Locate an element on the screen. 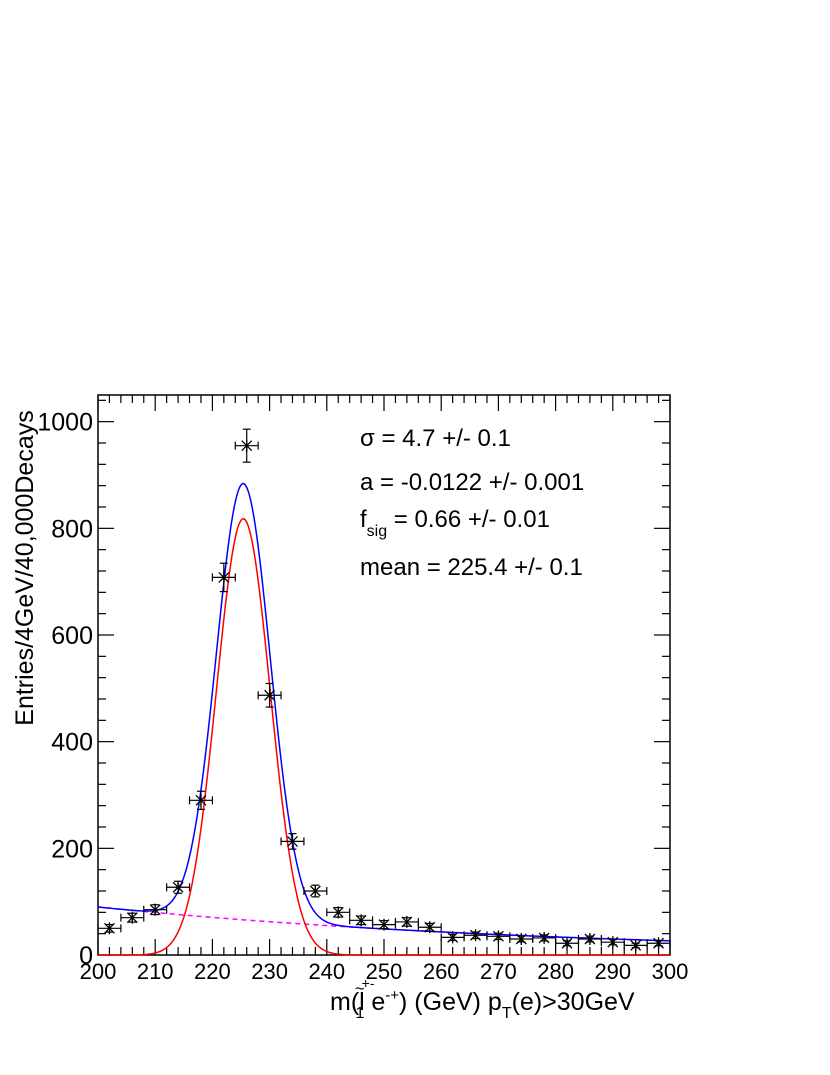 Image resolution: width=830 pixels, height=1075 pixels. fsig-annotation: fsig = 0.66 +/- 0.01 is located at coordinates (455, 523).